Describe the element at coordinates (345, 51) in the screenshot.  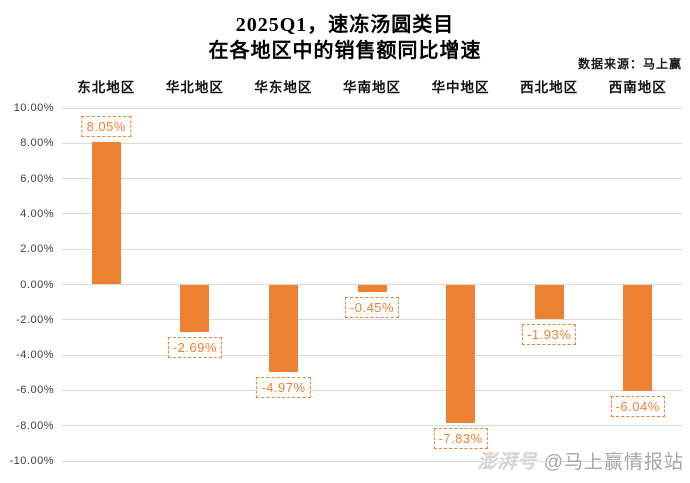
I see `chart-title-line-2: 在各地区中的销售额同比增速` at that location.